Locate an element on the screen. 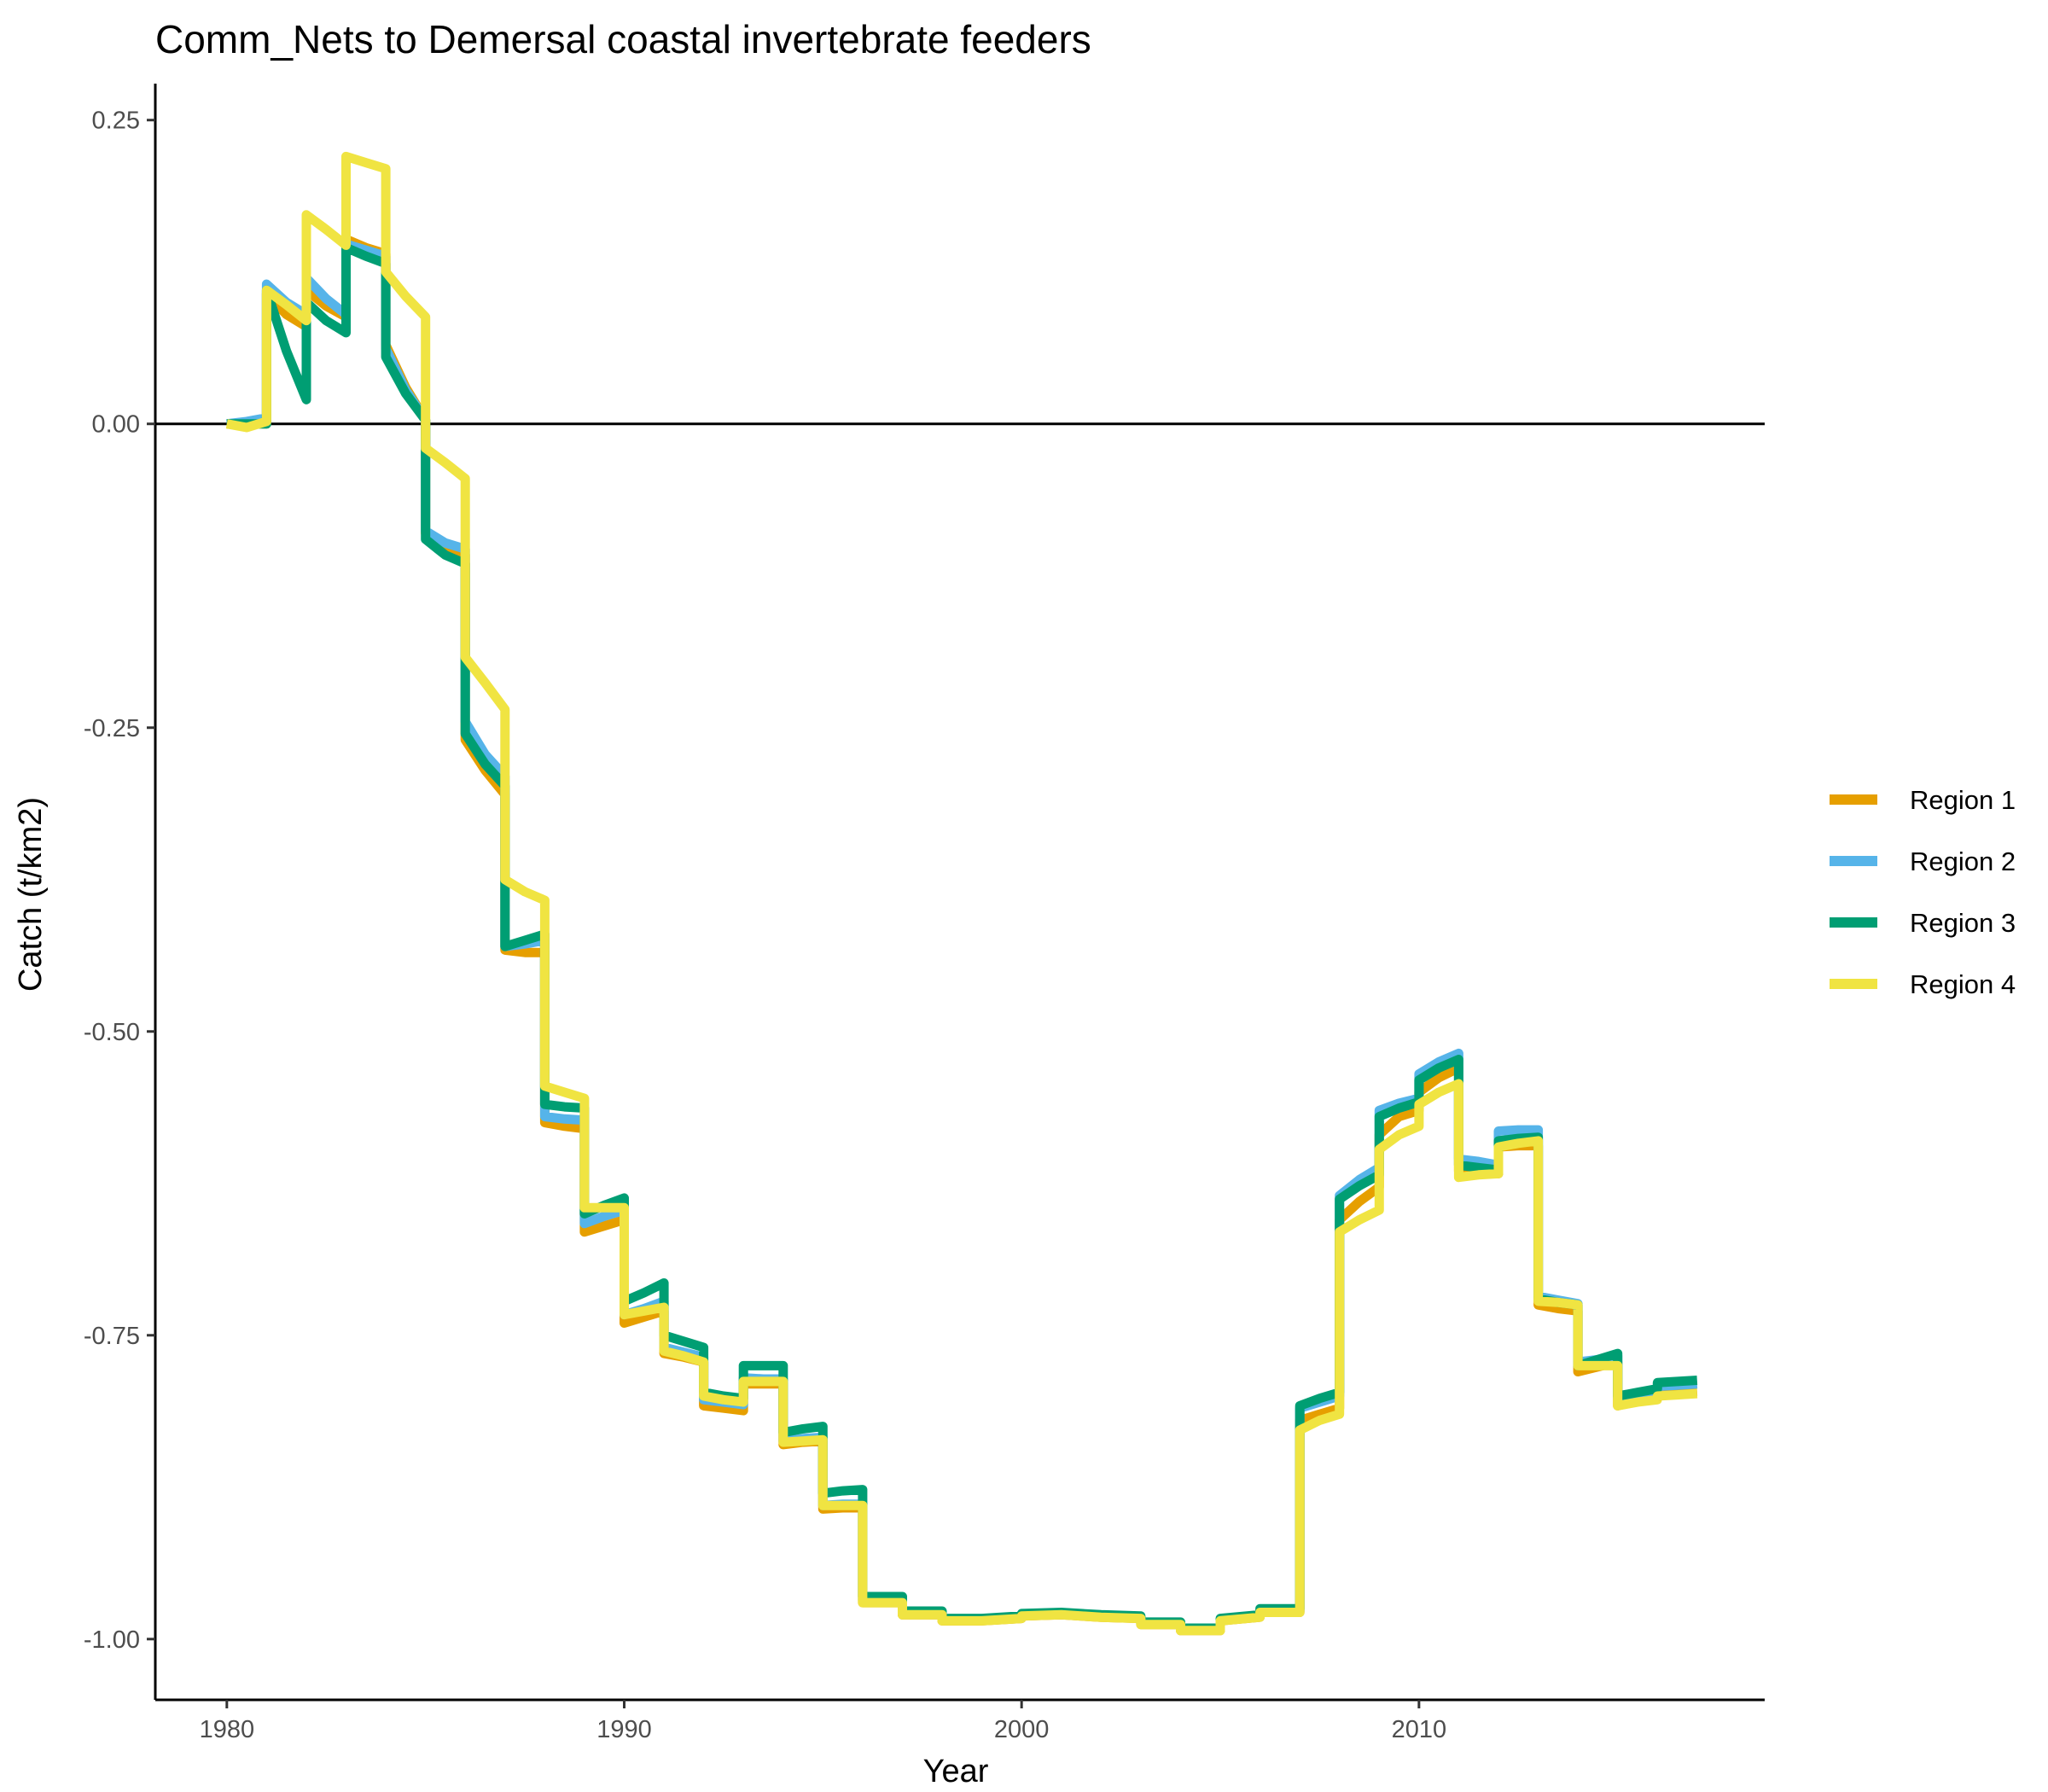 Image resolution: width=2048 pixels, height=1792 pixels. x-tick-label: 1990 is located at coordinates (624, 1729).